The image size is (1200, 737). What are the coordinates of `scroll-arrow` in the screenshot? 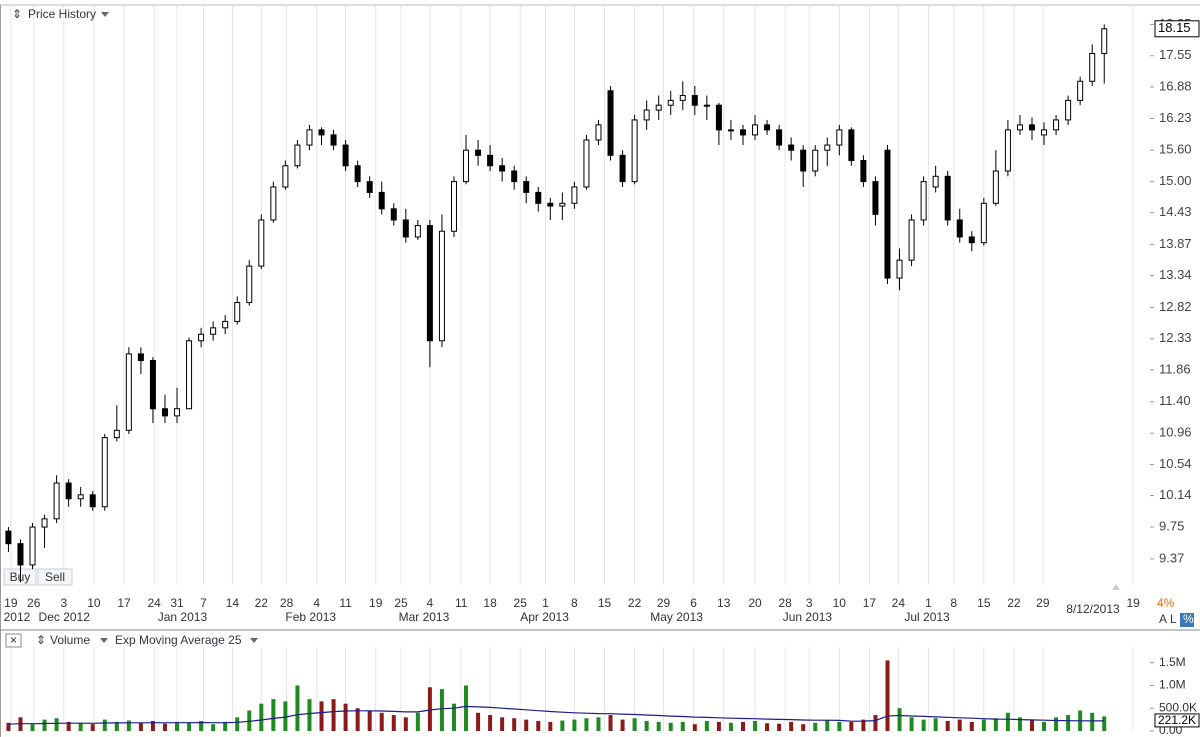 It's located at (1116, 587).